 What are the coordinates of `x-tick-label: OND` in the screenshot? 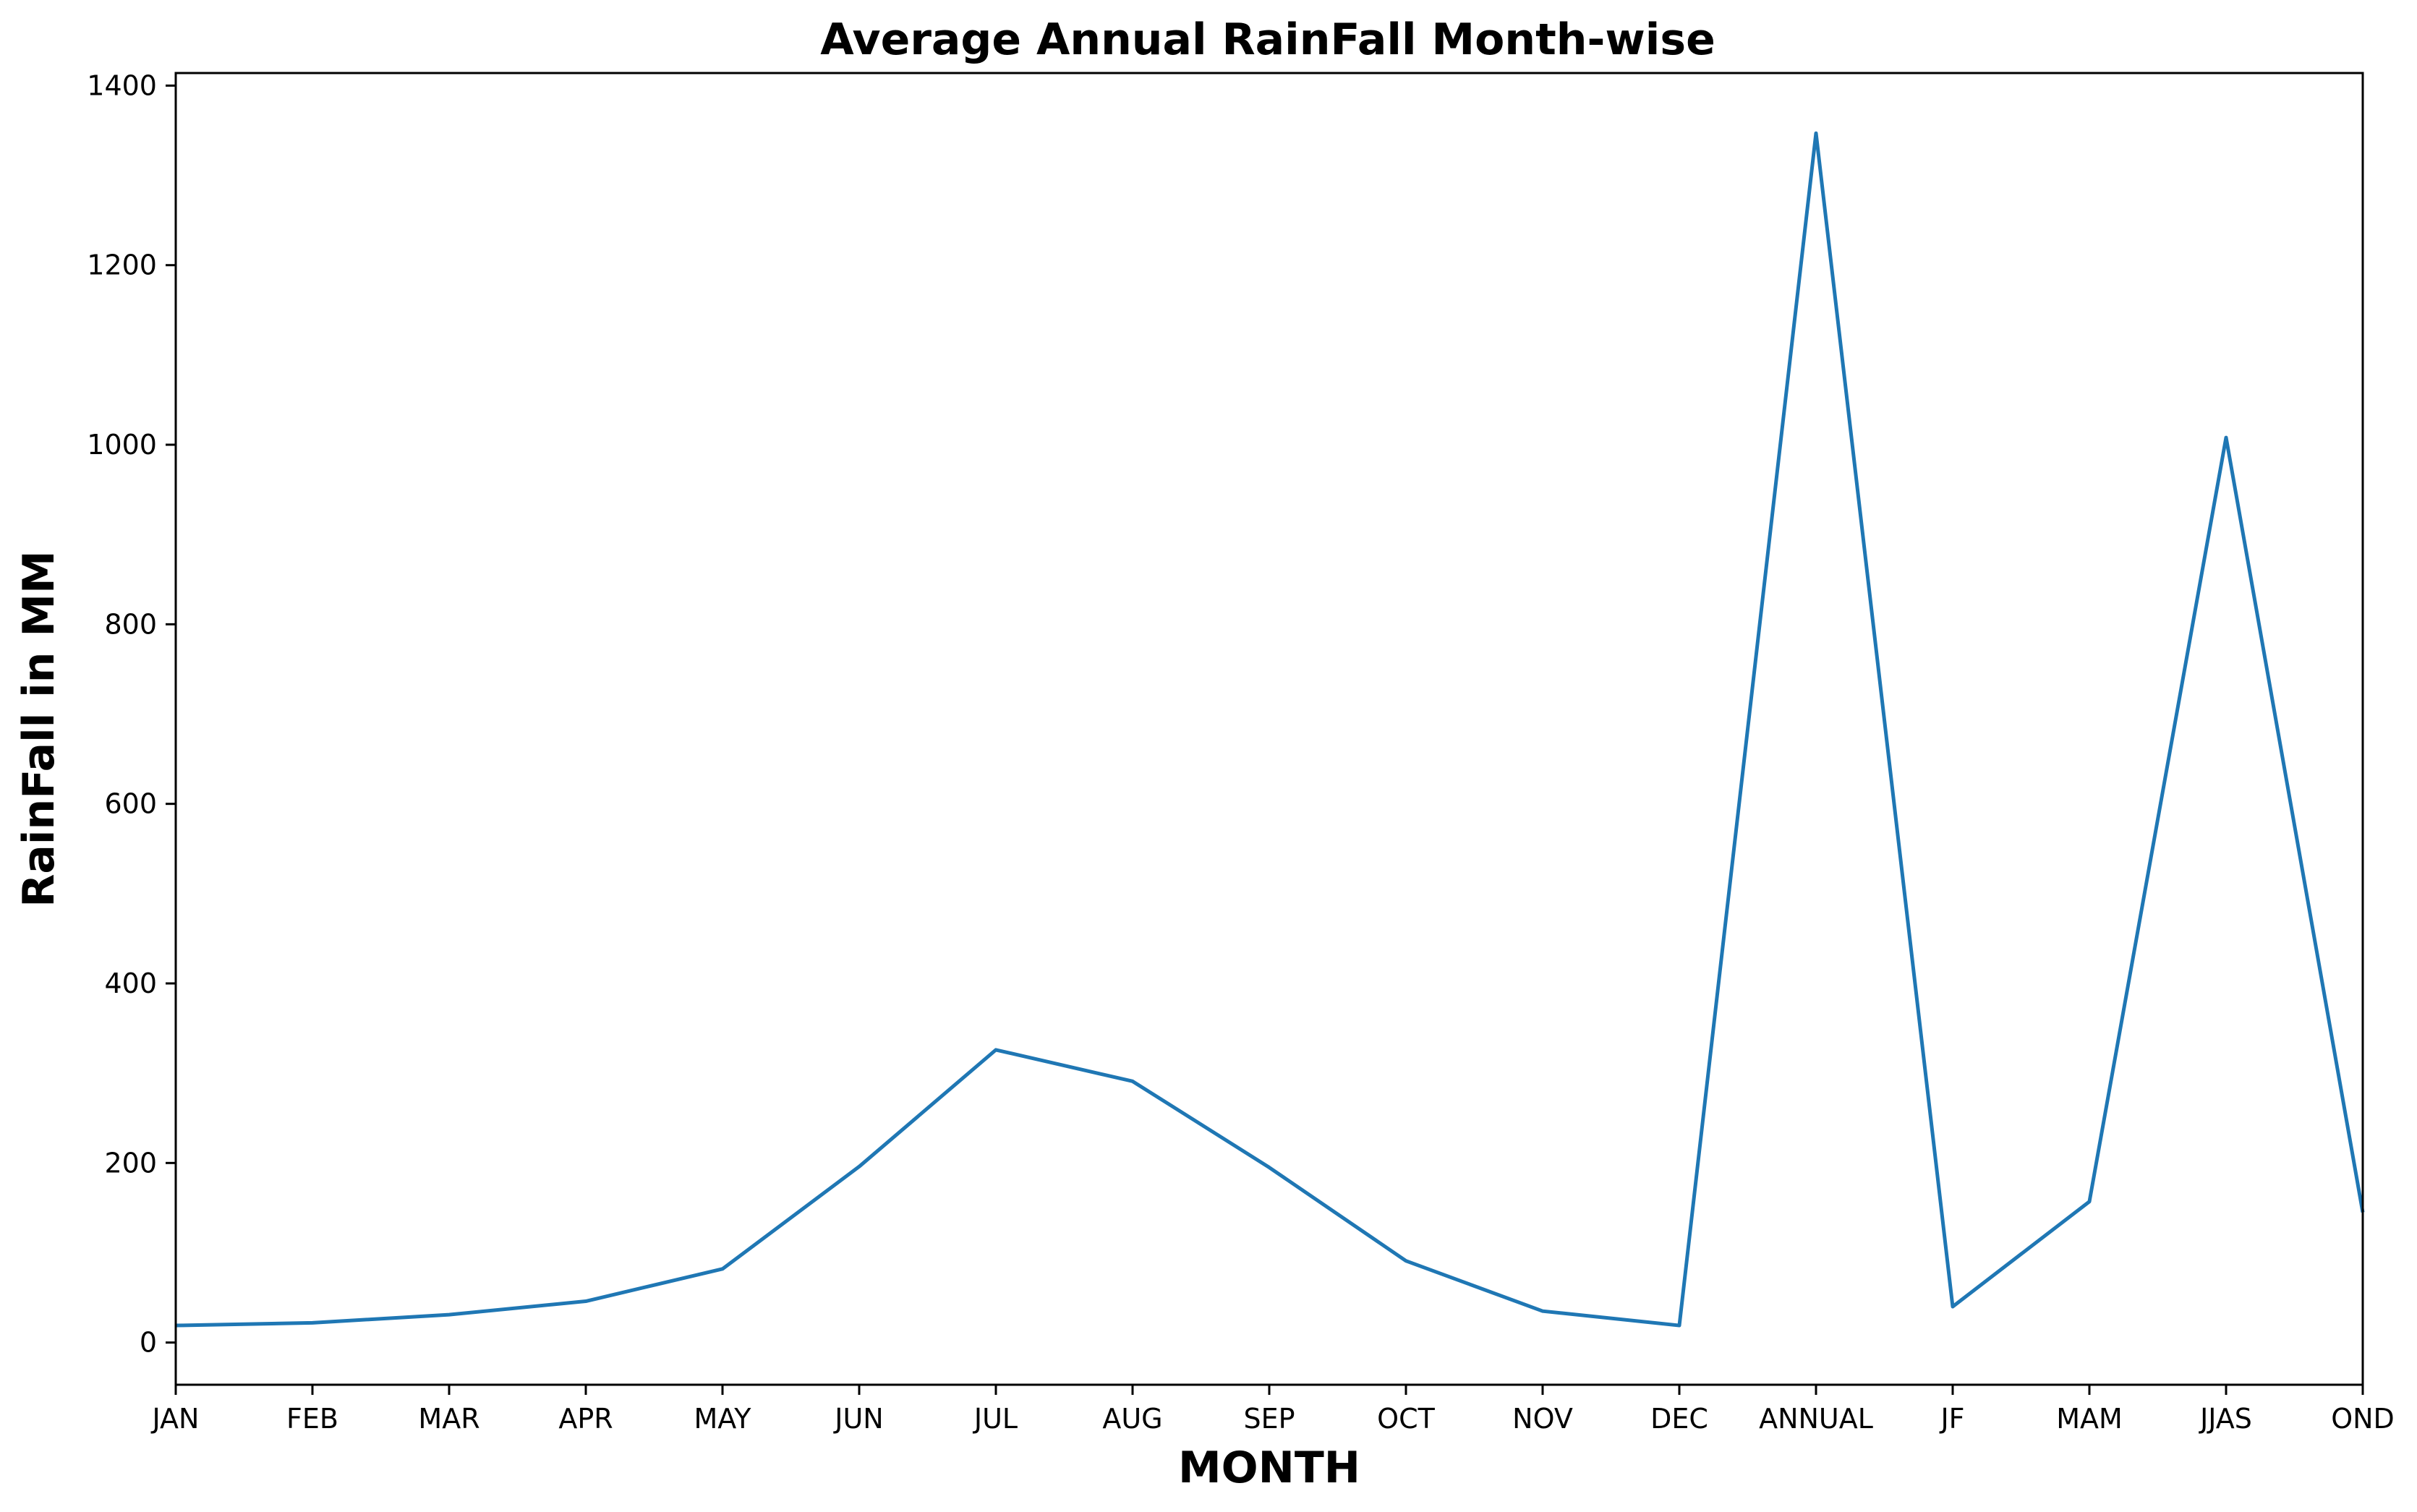 It's located at (2363, 1419).